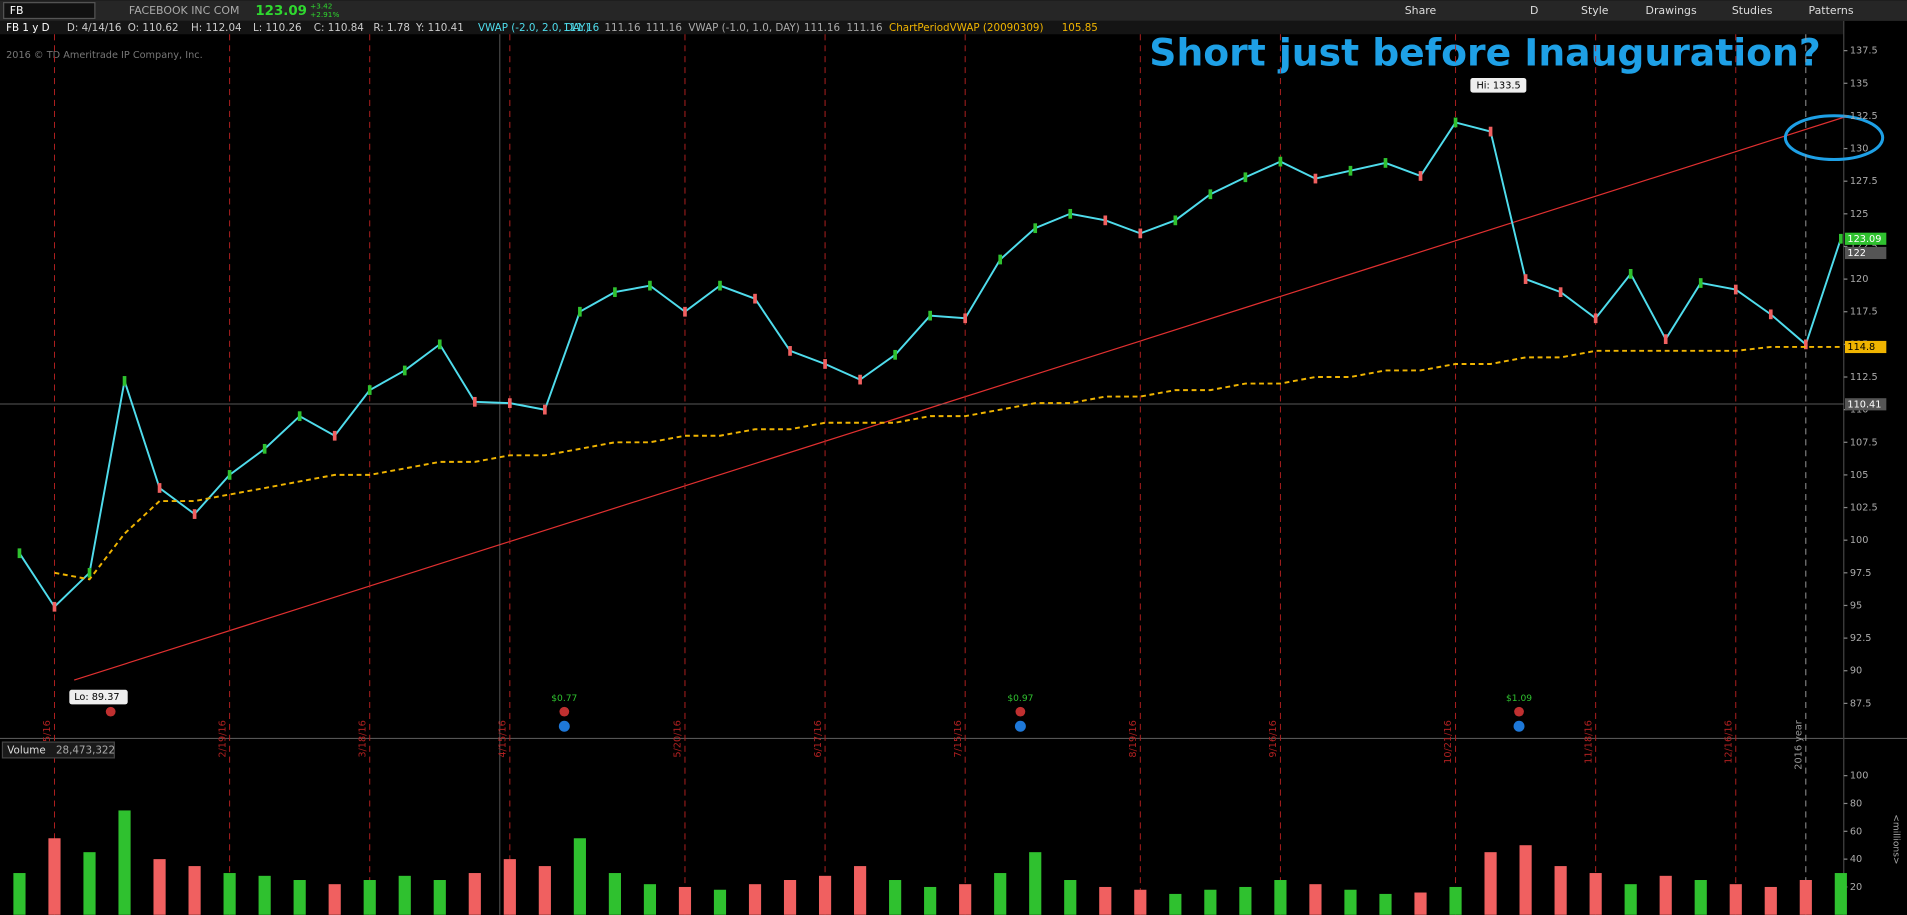 The height and width of the screenshot is (915, 1907). Describe the element at coordinates (1859, 475) in the screenshot. I see `y-tick-label: 105` at that location.